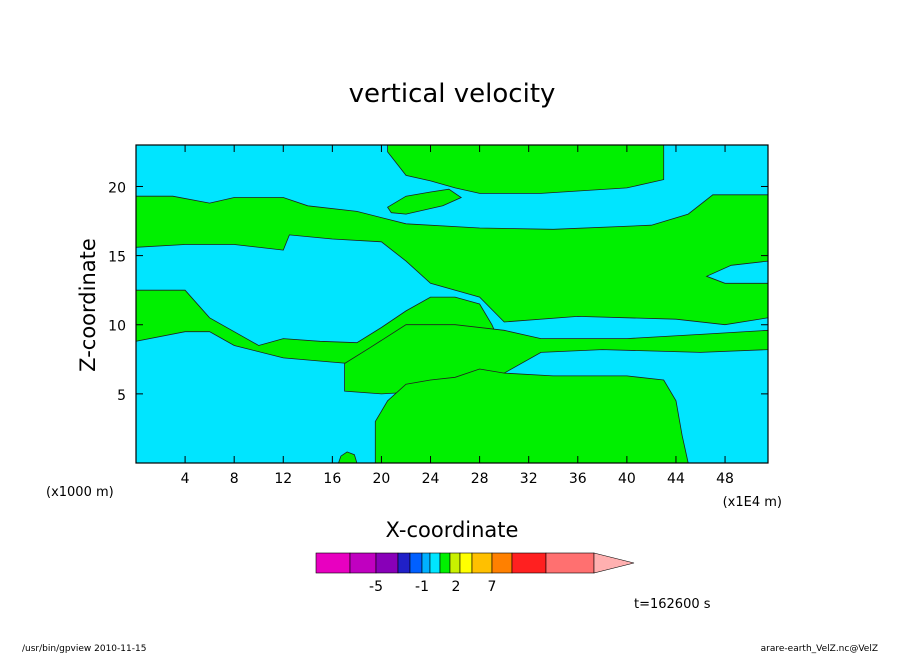  What do you see at coordinates (526, 169) in the screenshot?
I see `contour-region-top-band` at bounding box center [526, 169].